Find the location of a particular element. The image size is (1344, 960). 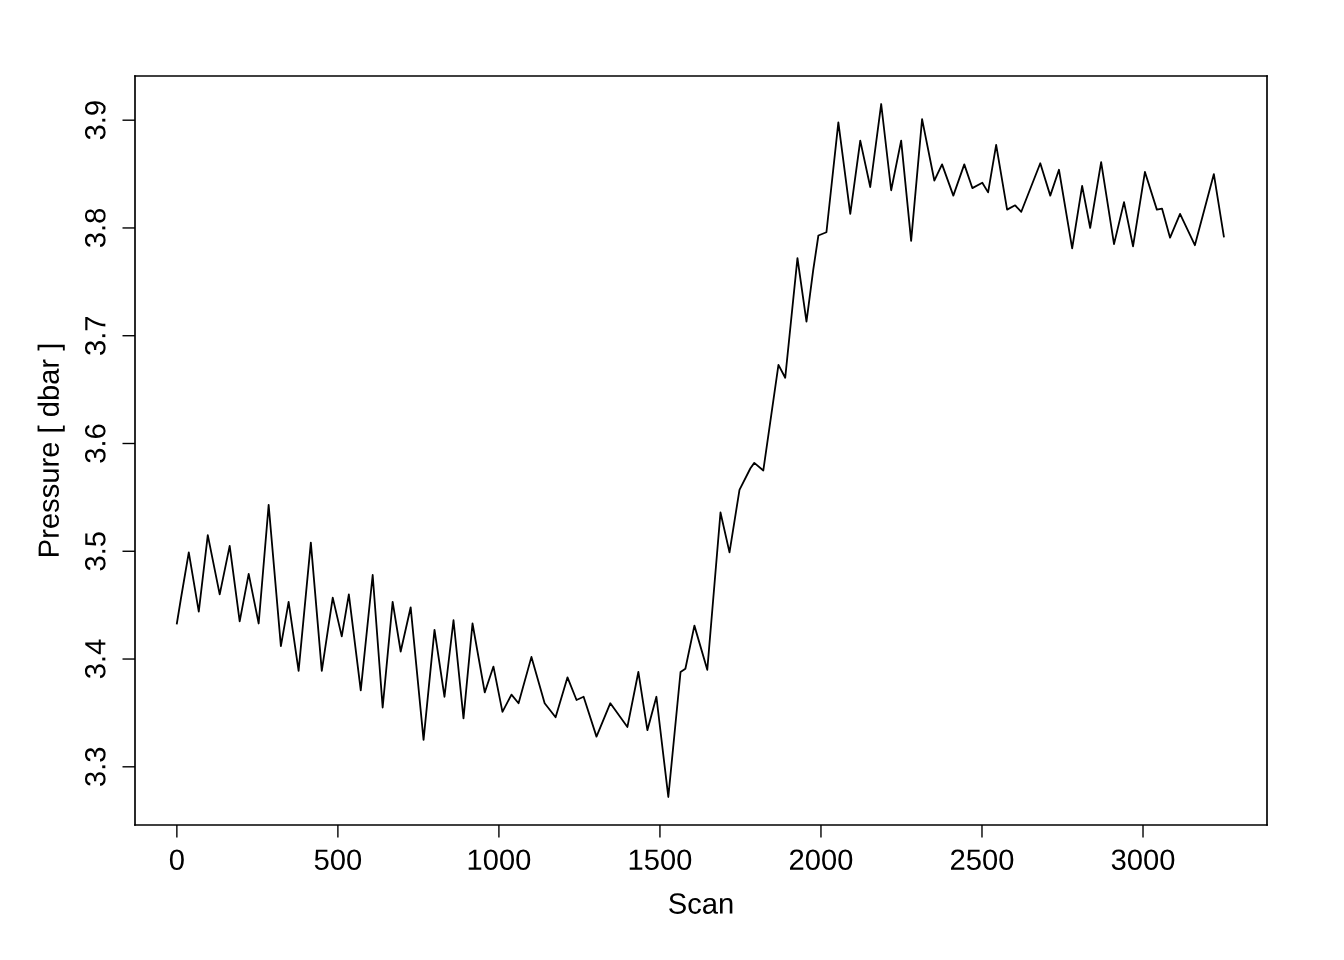

y-tick-label: 3.5 is located at coordinates (95, 551).